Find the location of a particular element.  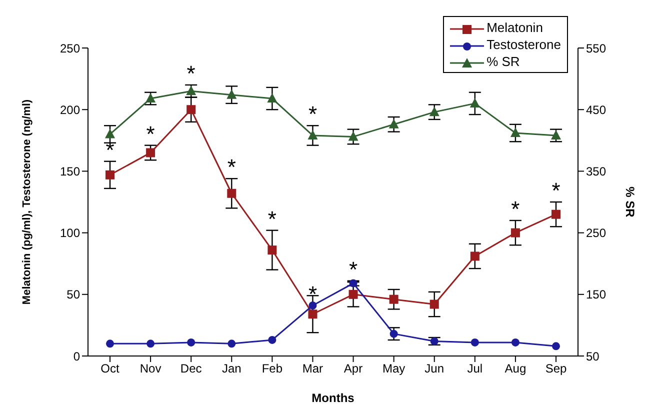

x-tick-label: Sep is located at coordinates (556, 369).